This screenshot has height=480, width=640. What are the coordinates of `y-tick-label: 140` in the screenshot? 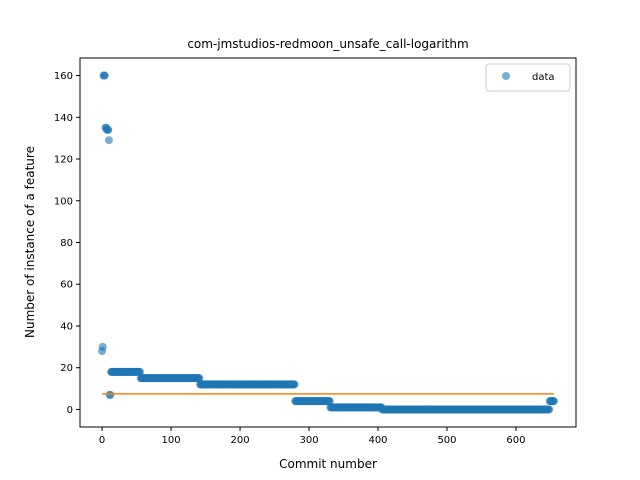 It's located at (63, 118).